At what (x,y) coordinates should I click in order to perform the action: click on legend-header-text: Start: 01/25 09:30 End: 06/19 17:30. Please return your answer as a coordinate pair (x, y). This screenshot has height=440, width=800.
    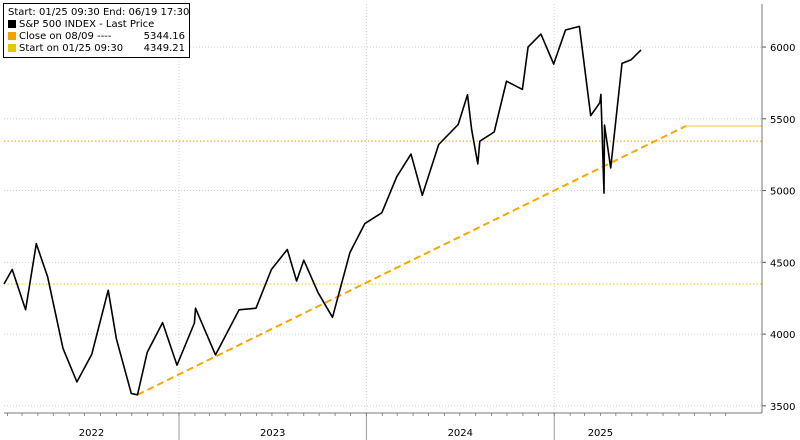
    Looking at the image, I should click on (99, 12).